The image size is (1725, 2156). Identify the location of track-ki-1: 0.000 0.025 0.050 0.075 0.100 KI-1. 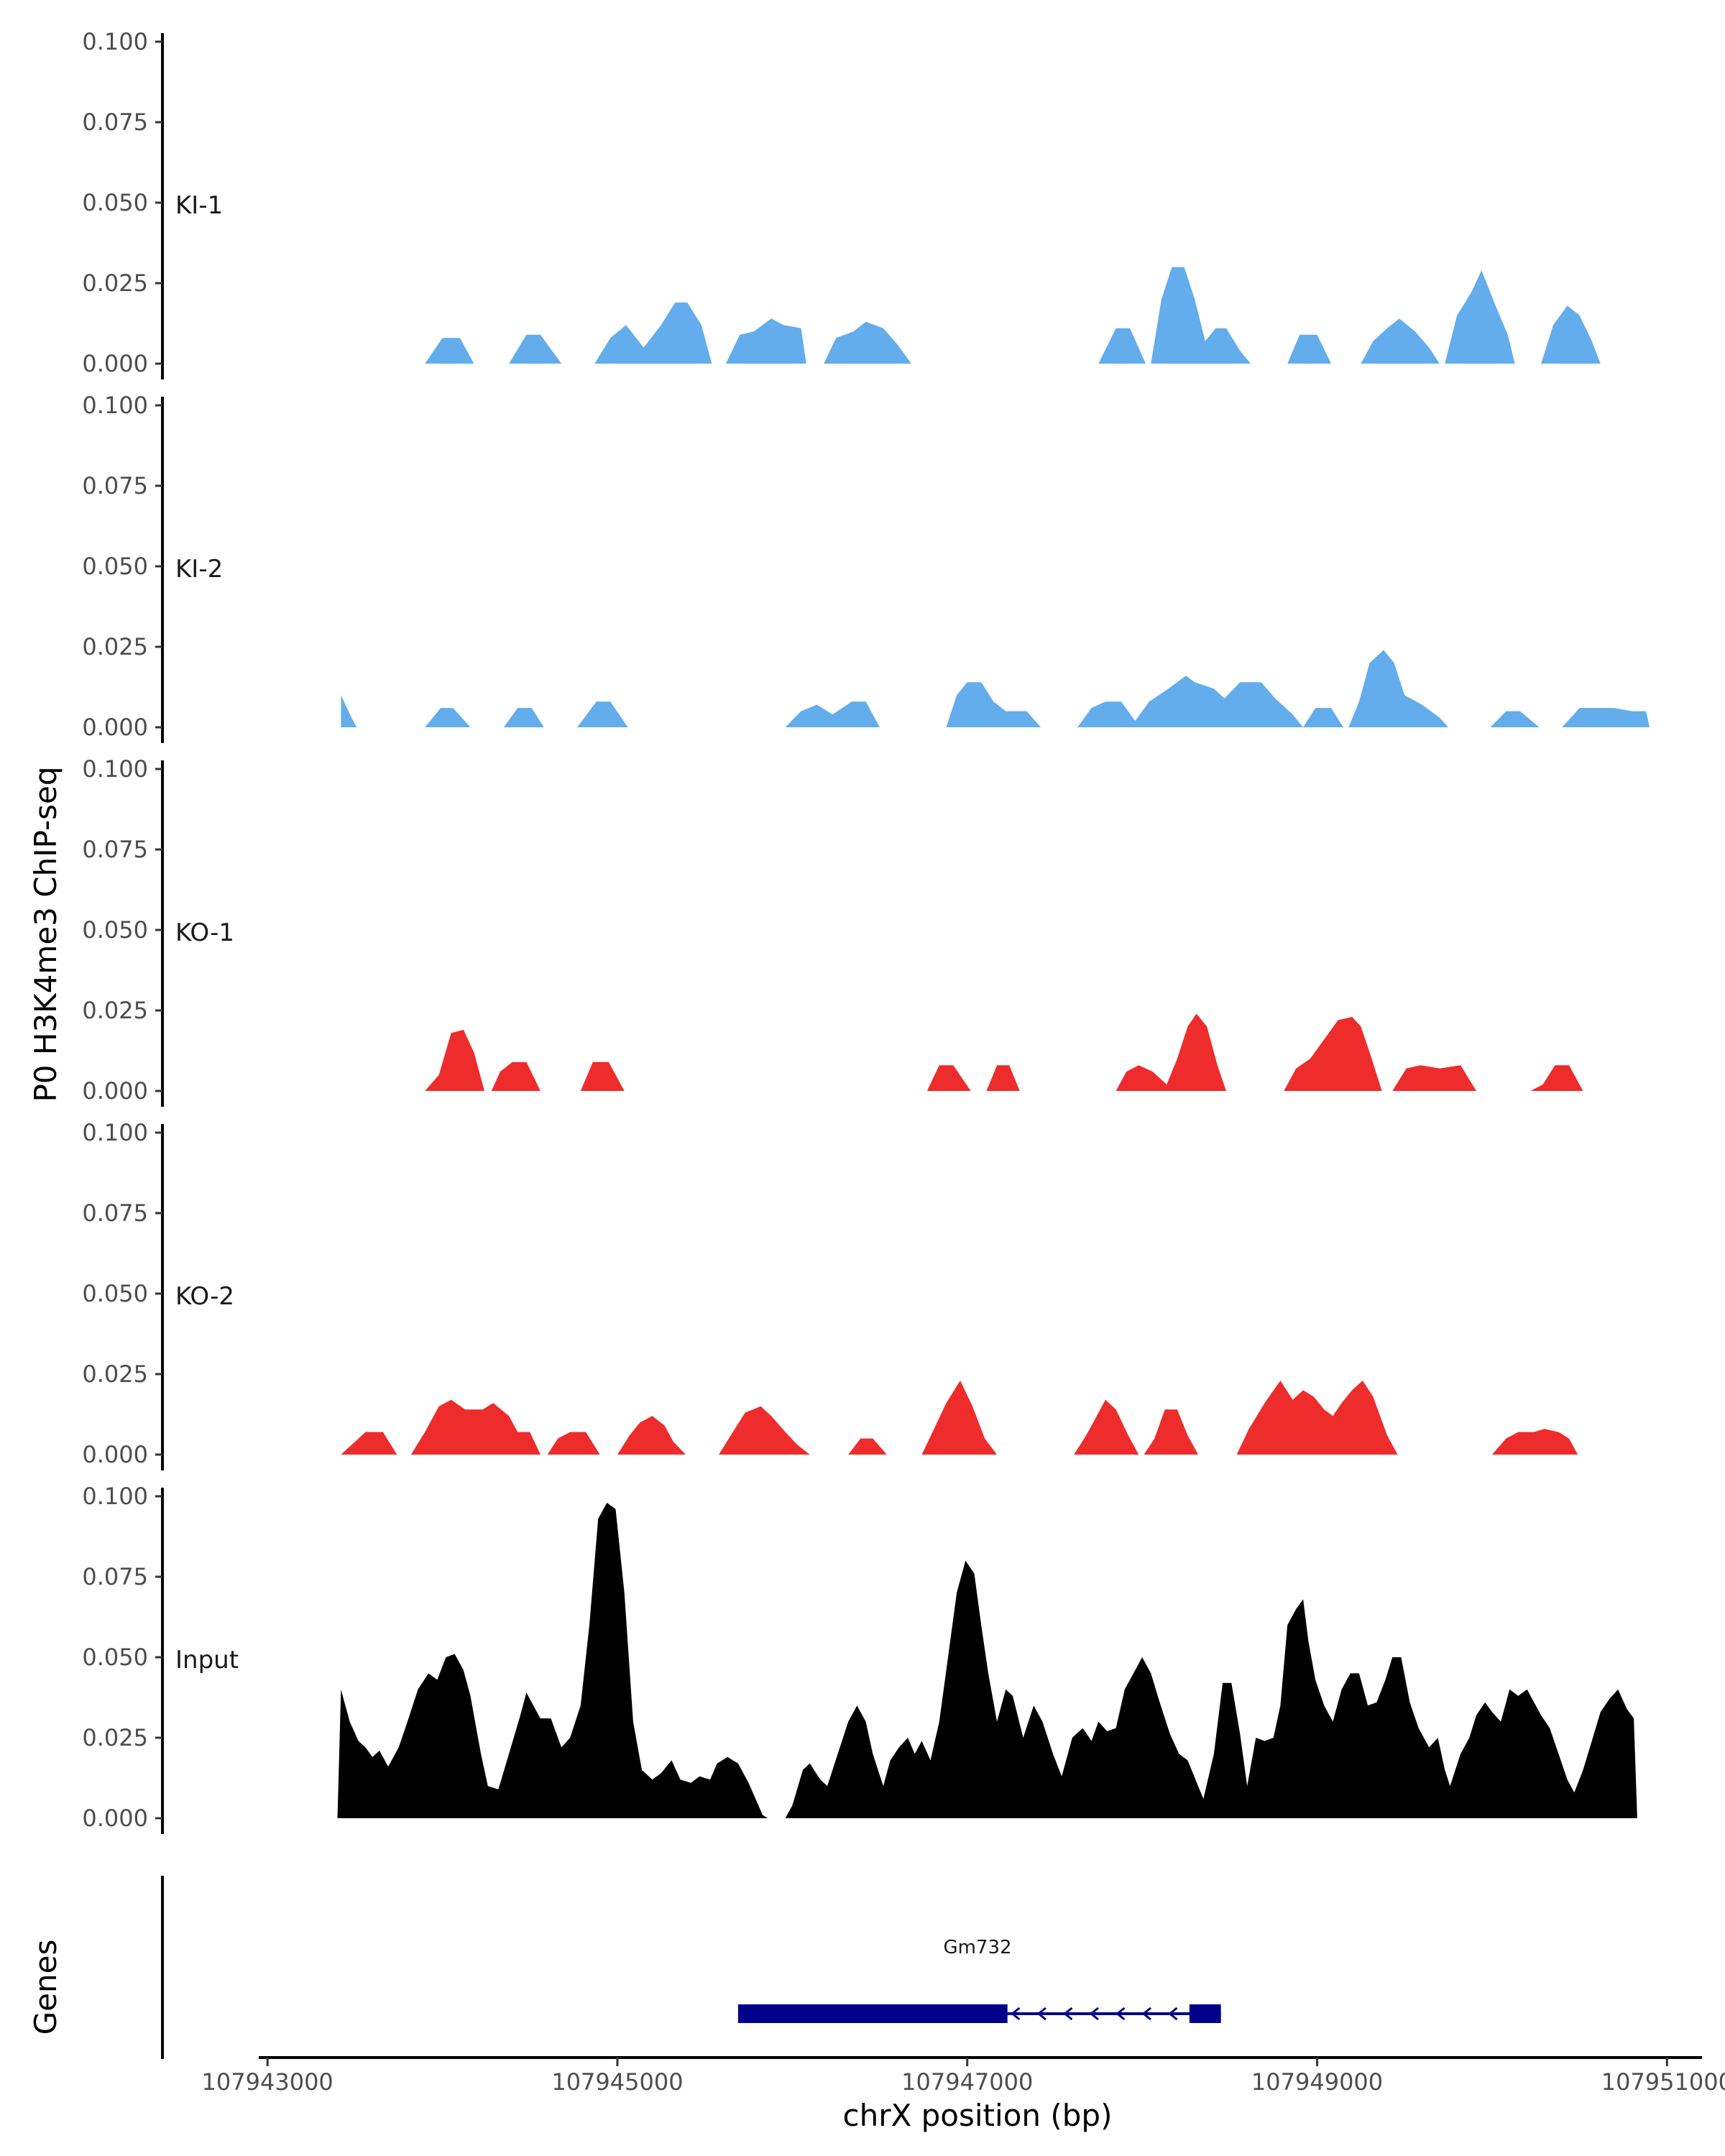
(841, 204).